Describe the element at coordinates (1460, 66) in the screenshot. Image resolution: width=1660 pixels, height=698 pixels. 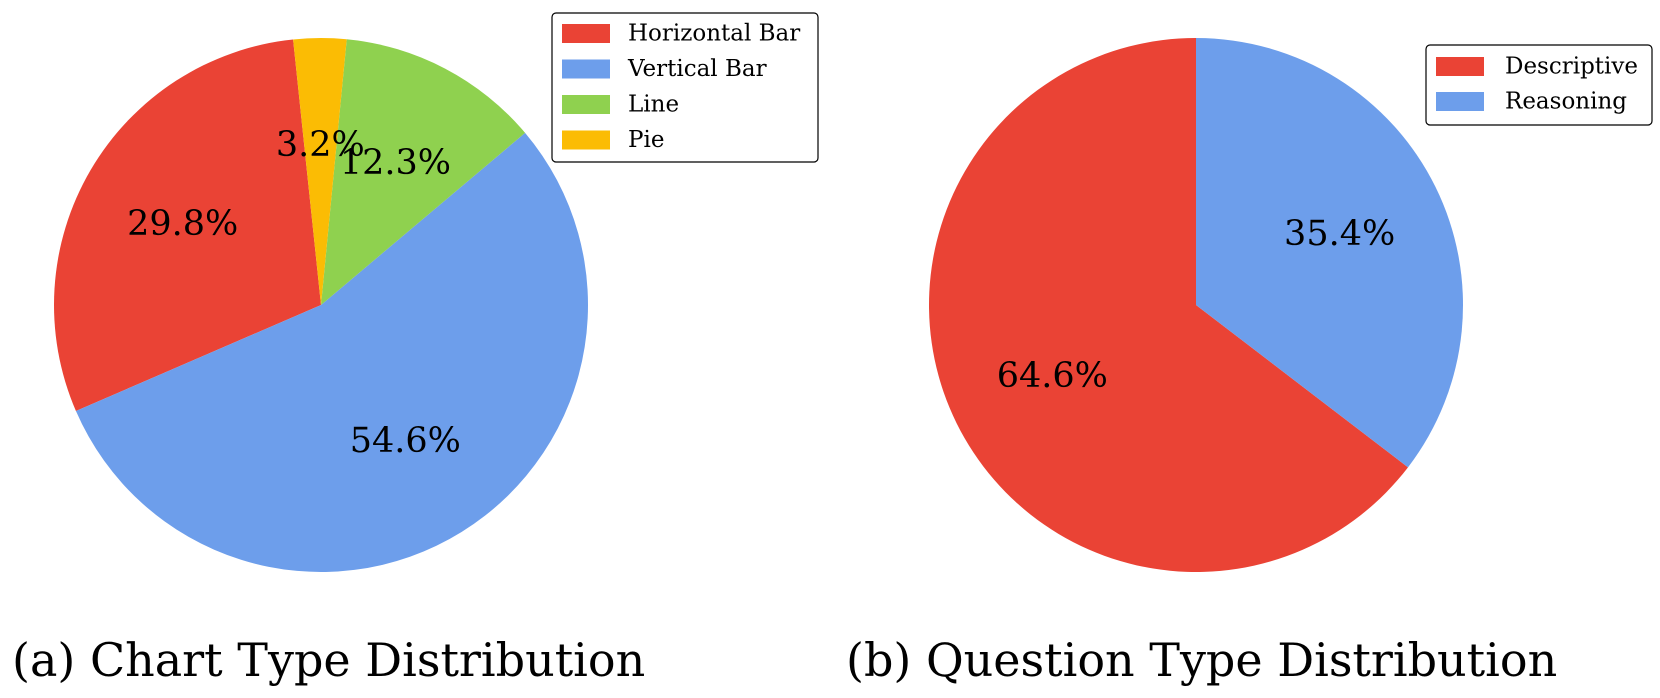
I see `question-type-legend-swatch-descriptive` at that location.